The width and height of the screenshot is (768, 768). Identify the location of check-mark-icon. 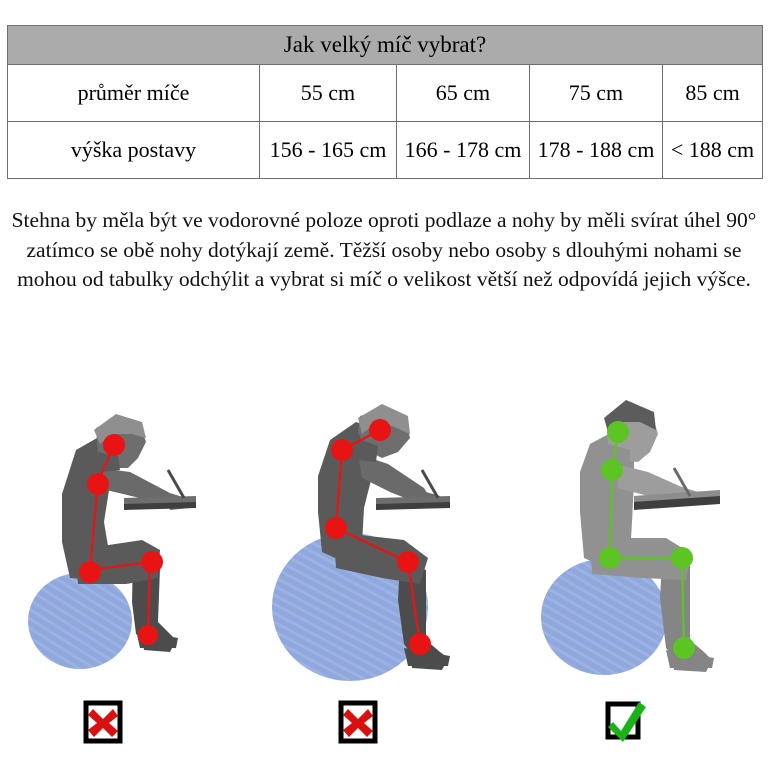
(627, 722).